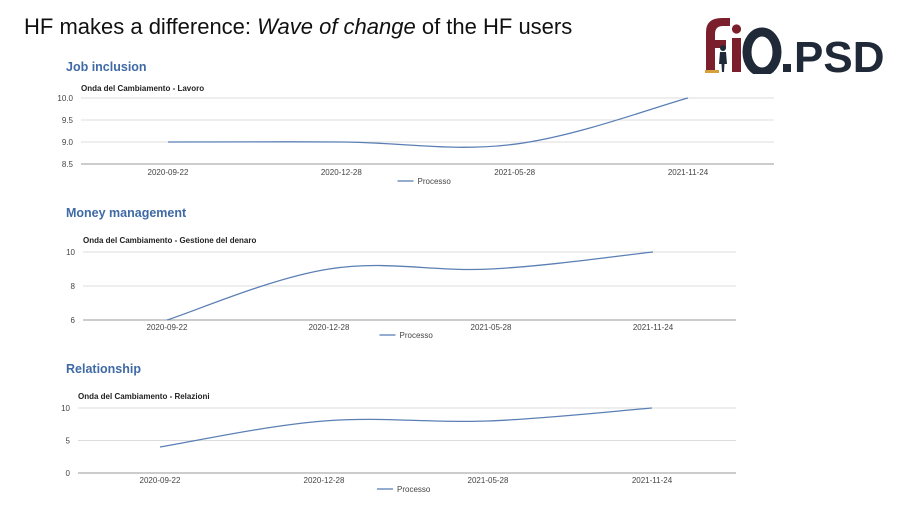 The image size is (900, 506). What do you see at coordinates (141, 26) in the screenshot?
I see `slide-title-prefix: HF makes a difference:` at bounding box center [141, 26].